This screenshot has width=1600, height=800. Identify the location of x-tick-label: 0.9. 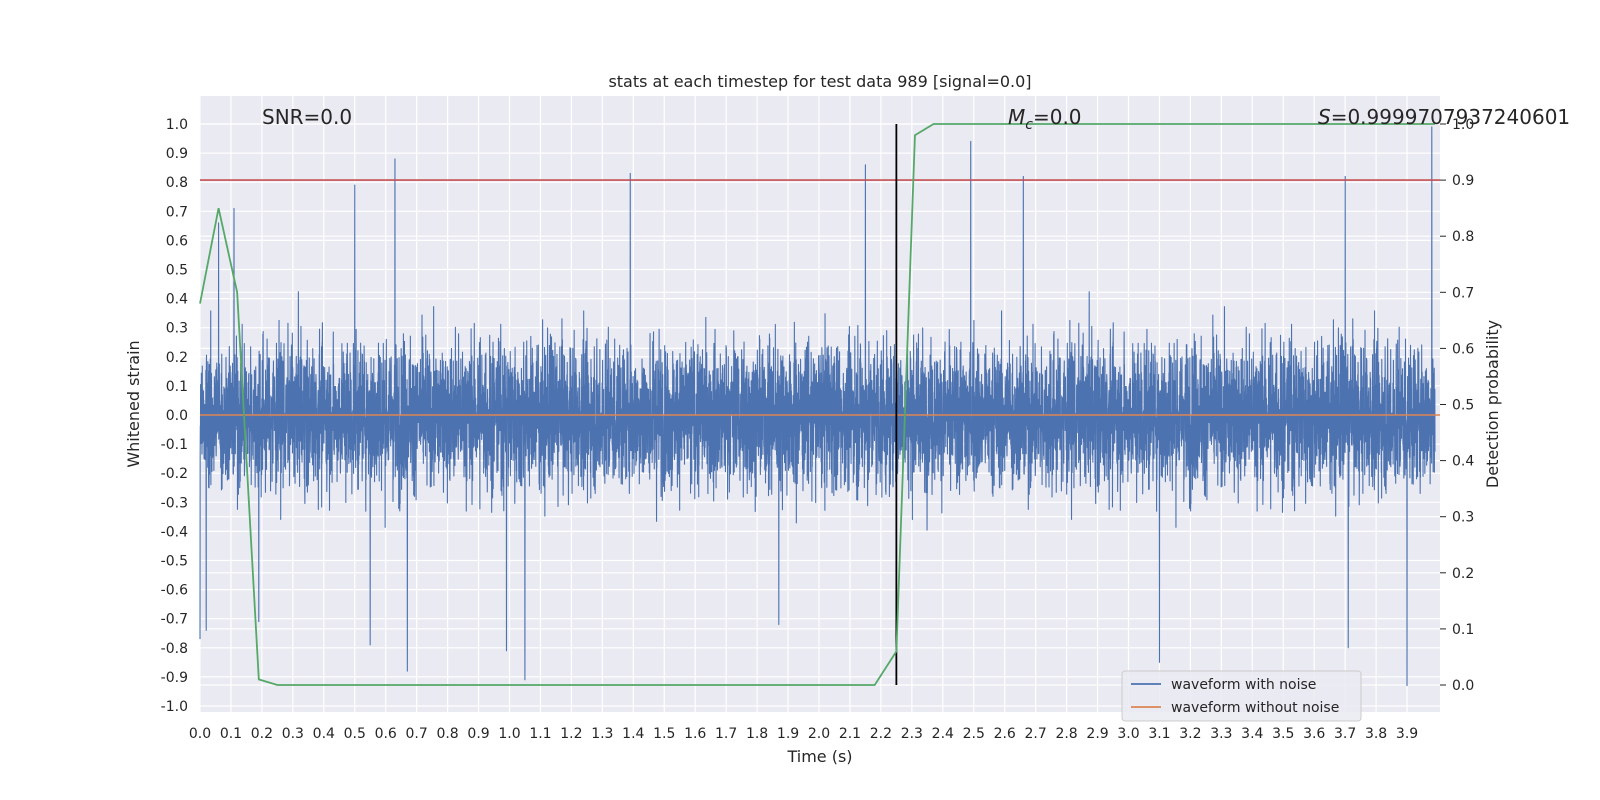
(478, 734).